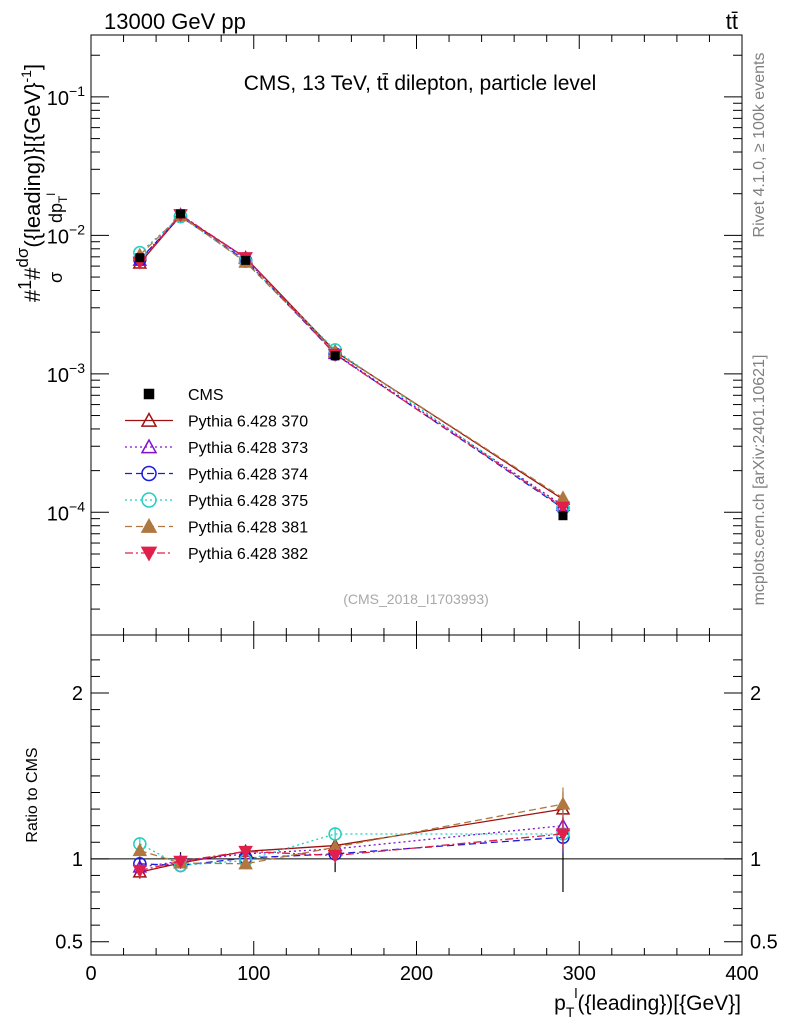 This screenshot has width=786, height=1024. What do you see at coordinates (248, 528) in the screenshot?
I see `legend-label: Pythia 6.428 381` at bounding box center [248, 528].